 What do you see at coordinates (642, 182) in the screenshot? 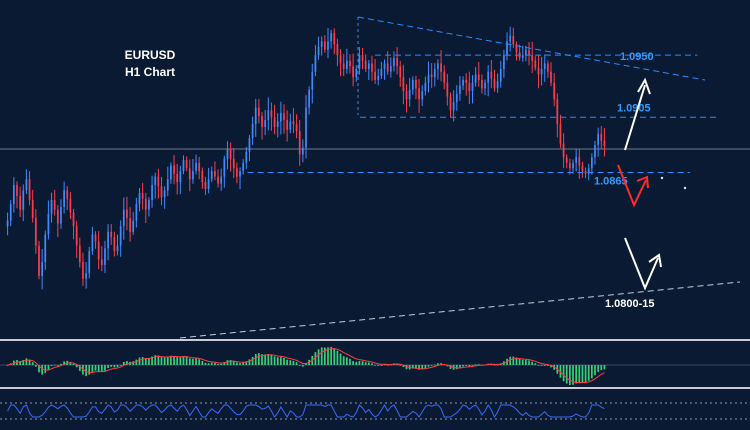
I see `arrow-red-head` at bounding box center [642, 182].